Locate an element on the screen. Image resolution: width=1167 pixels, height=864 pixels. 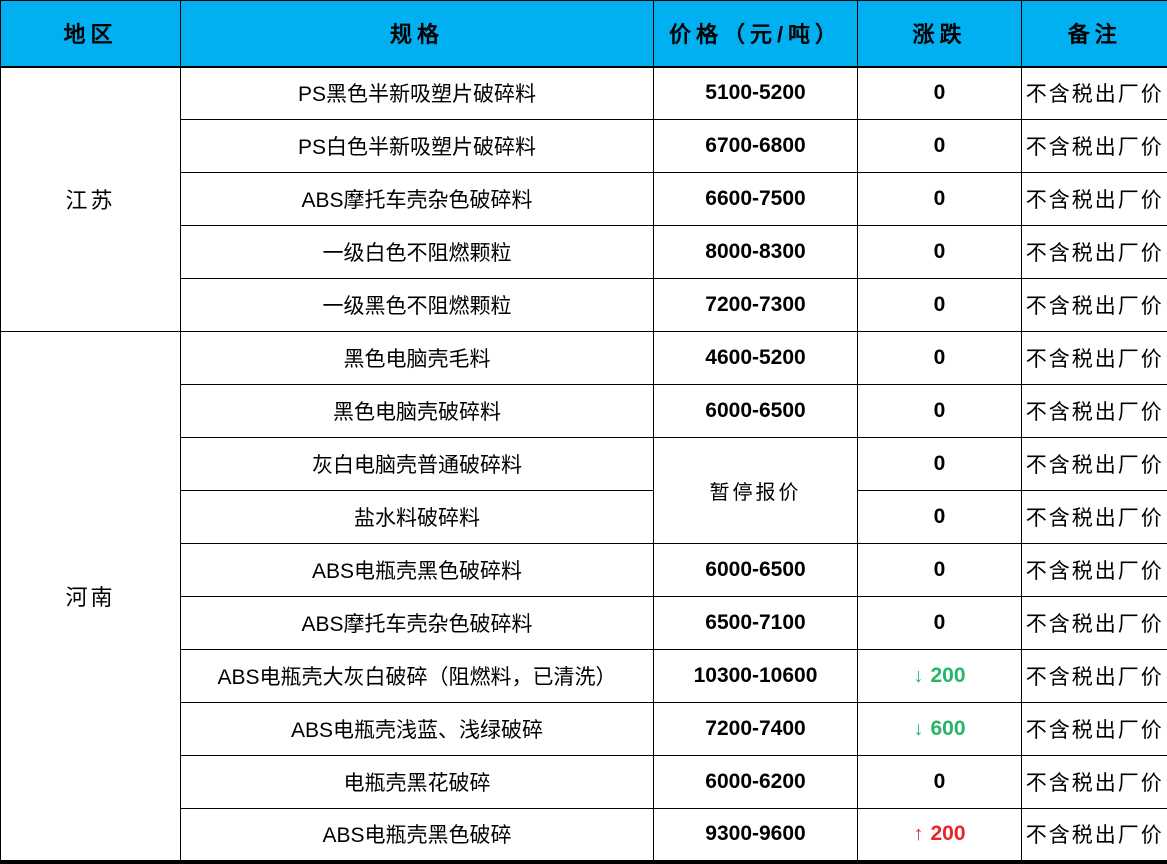
spec-cell: 一级黑色不阻燃颗粒 is located at coordinates (417, 305).